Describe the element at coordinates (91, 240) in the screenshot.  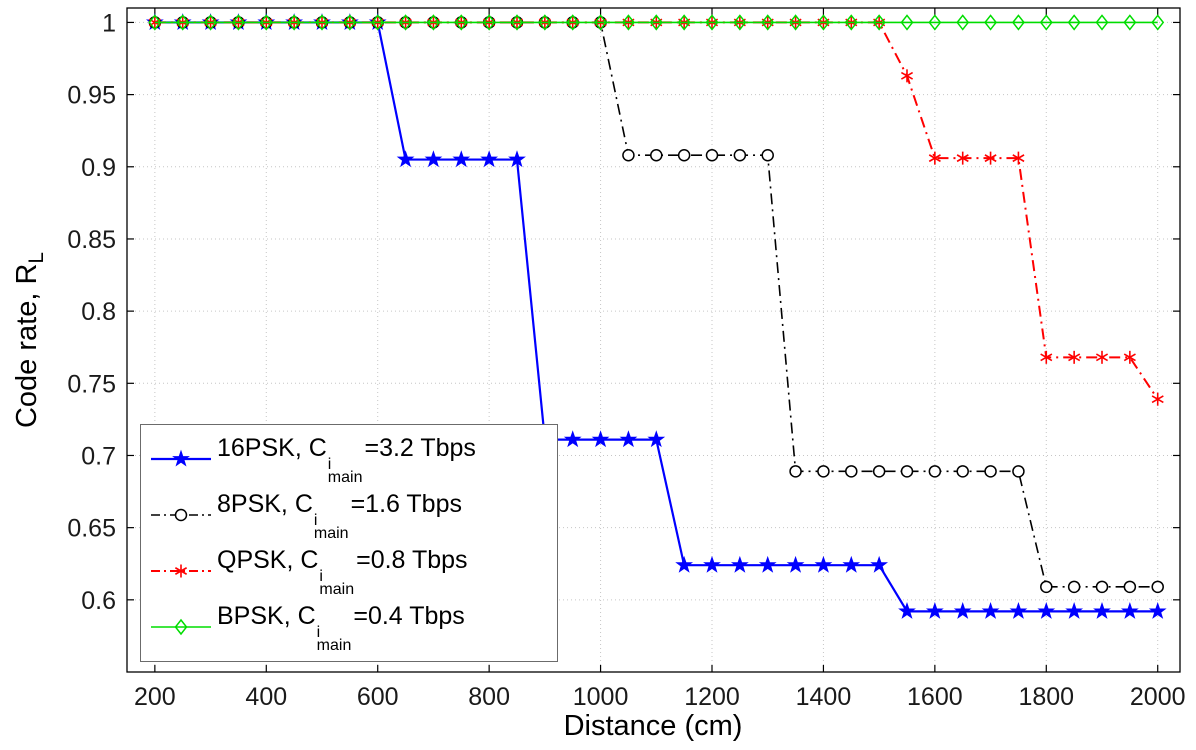
I see `svg-text: 0.85` at that location.